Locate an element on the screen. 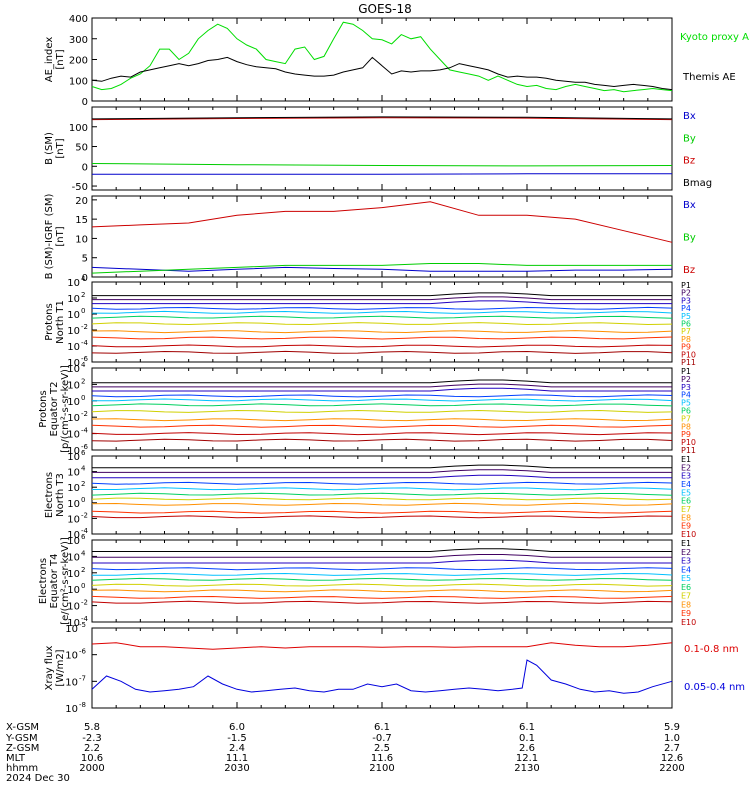 The height and width of the screenshot is (800, 750). channel-line-p2 is located at coordinates (382, 385).